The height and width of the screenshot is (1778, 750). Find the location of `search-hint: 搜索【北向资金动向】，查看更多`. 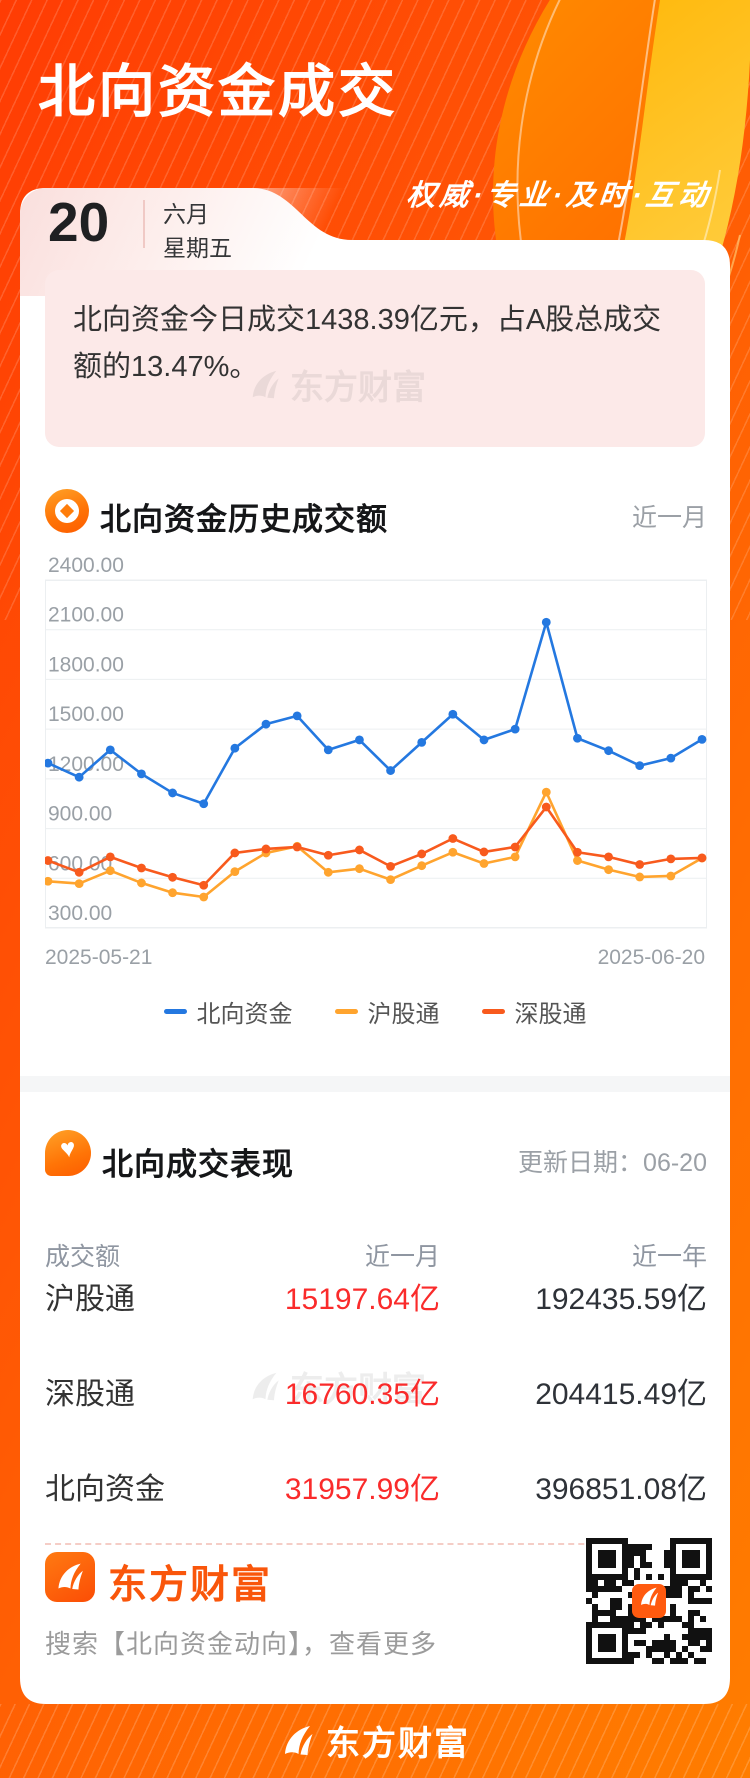

search-hint: 搜索【北向资金动向】，查看更多 is located at coordinates (241, 1644).